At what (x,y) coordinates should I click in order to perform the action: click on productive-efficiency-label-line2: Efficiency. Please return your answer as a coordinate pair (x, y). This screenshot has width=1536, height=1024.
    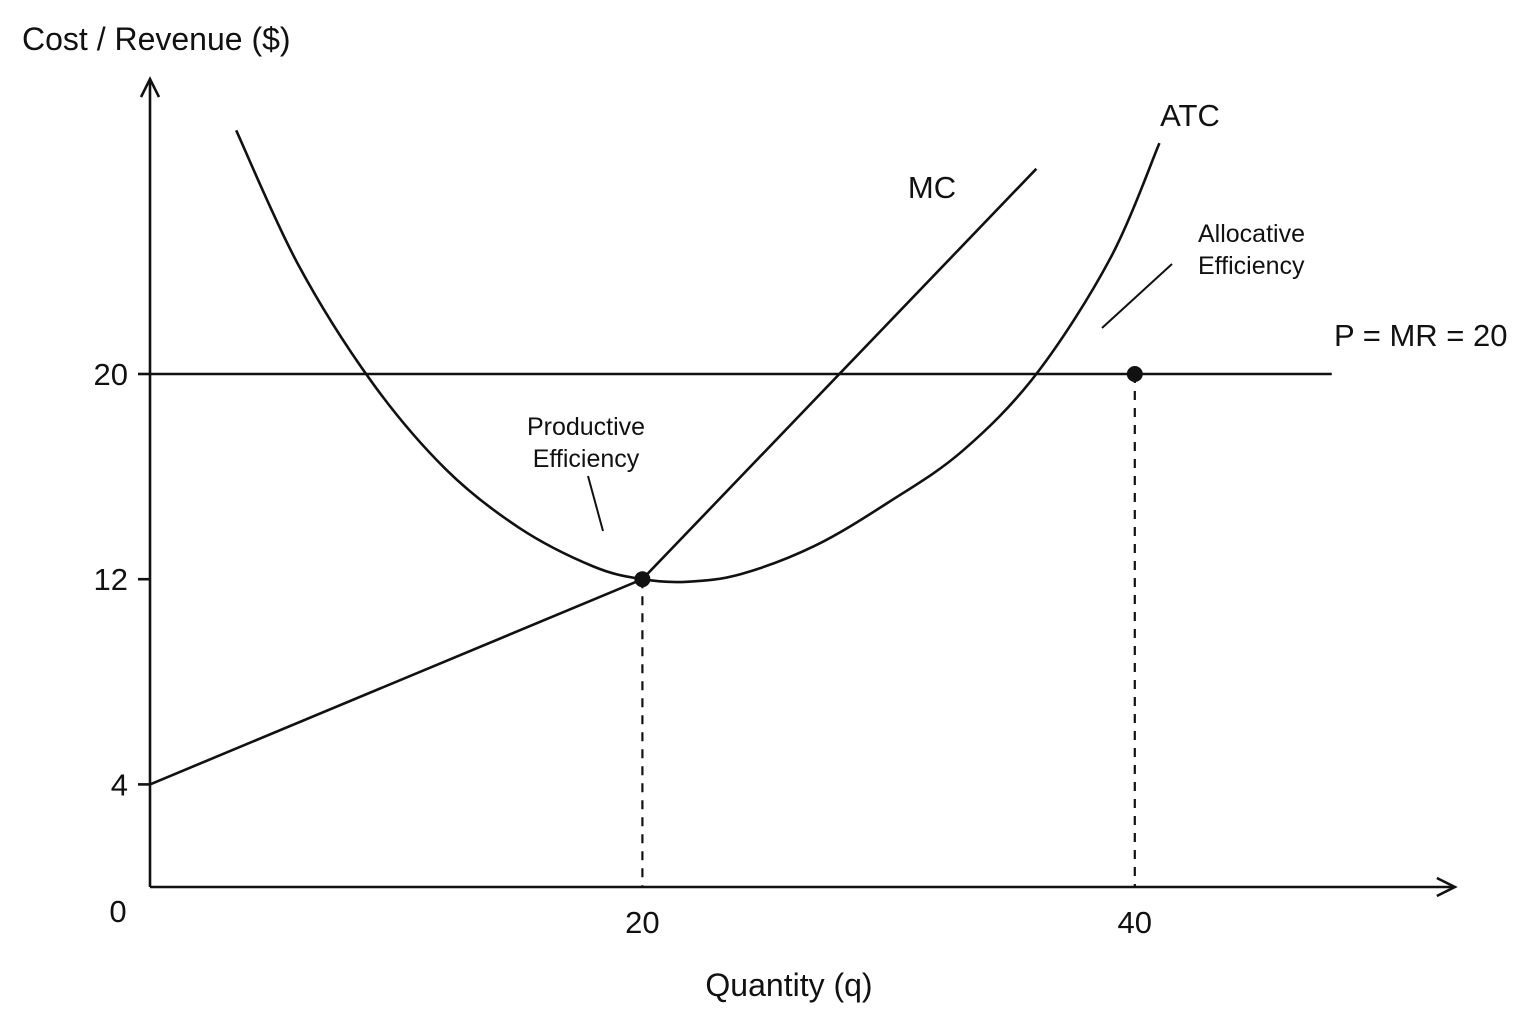
    Looking at the image, I should click on (586, 459).